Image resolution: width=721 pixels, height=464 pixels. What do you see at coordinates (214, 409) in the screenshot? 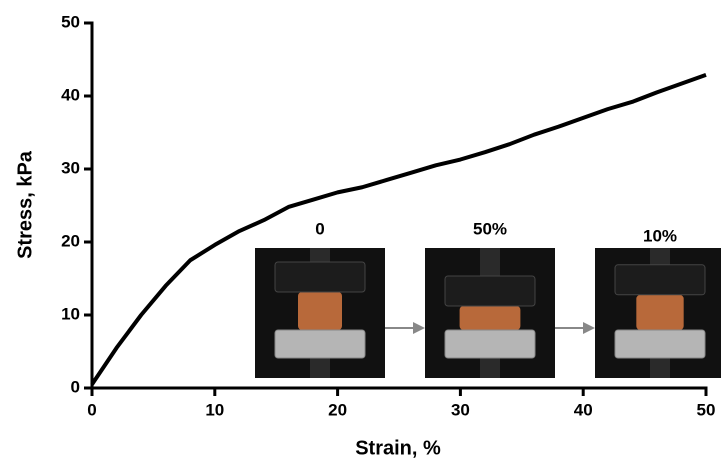
I see `x-tick-label: 10` at bounding box center [214, 409].